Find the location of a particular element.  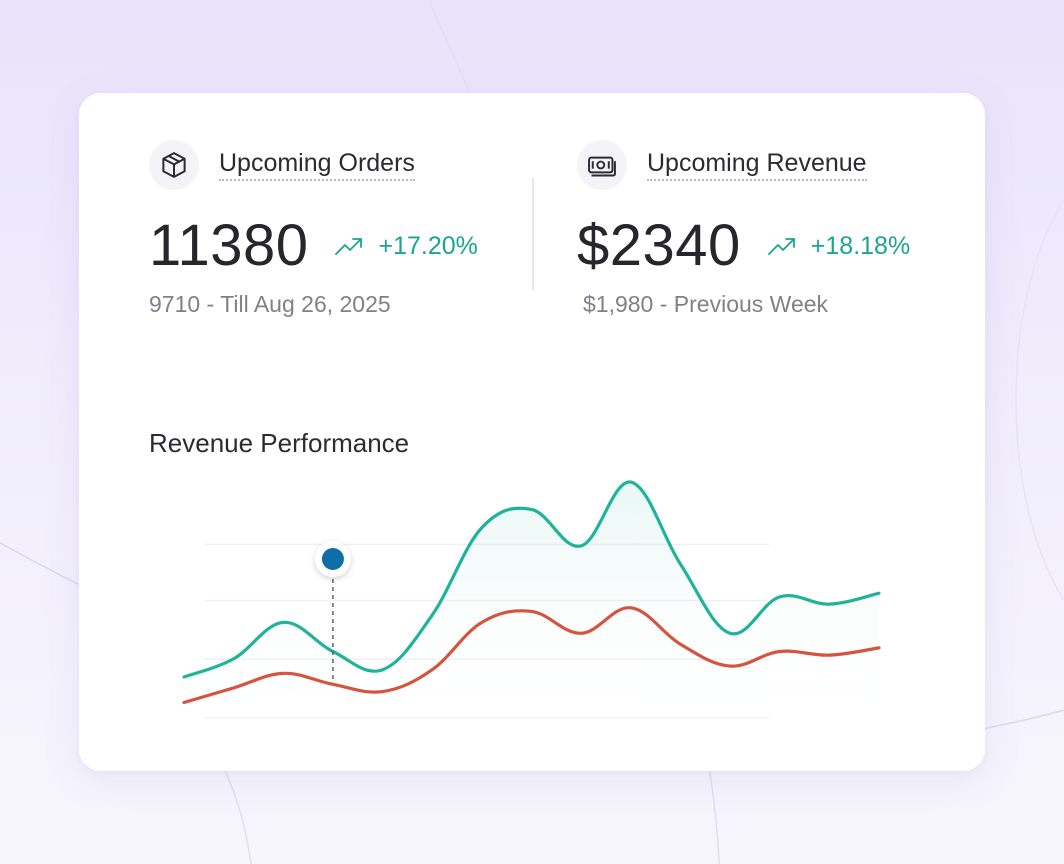

upcoming-revenue-change: +18.18% is located at coordinates (860, 245).